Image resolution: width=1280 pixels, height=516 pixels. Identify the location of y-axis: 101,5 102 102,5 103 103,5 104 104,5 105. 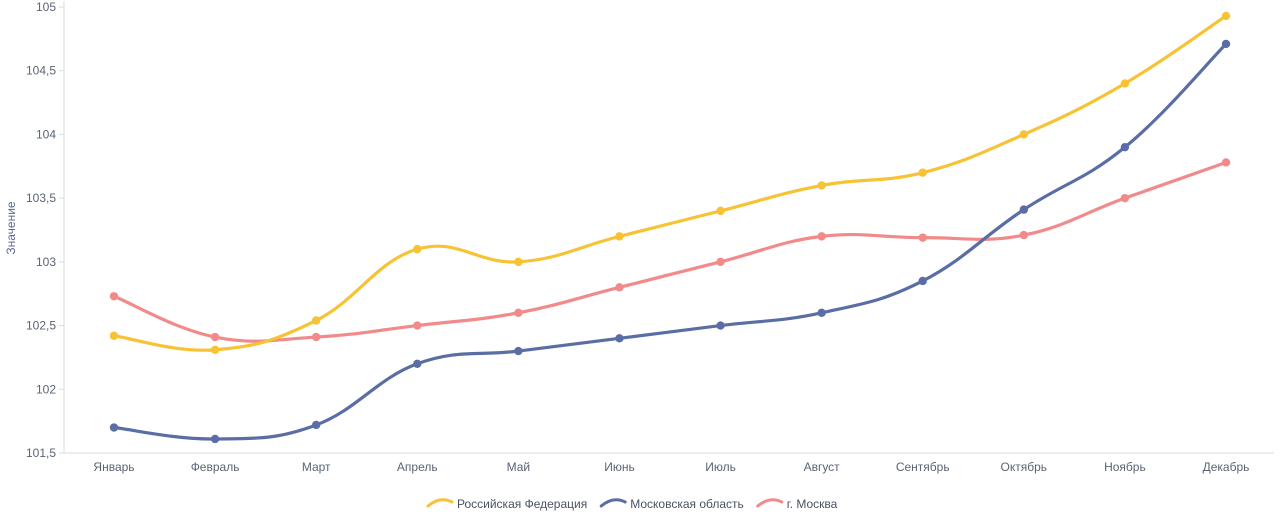
(45, 230).